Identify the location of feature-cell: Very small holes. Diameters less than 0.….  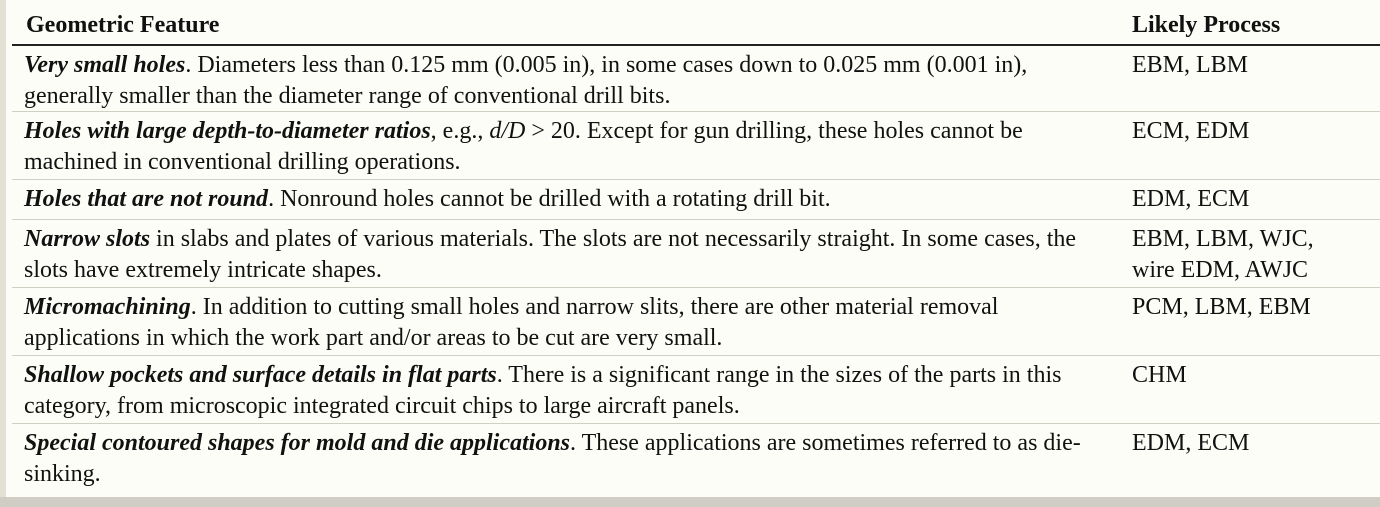
(570, 81).